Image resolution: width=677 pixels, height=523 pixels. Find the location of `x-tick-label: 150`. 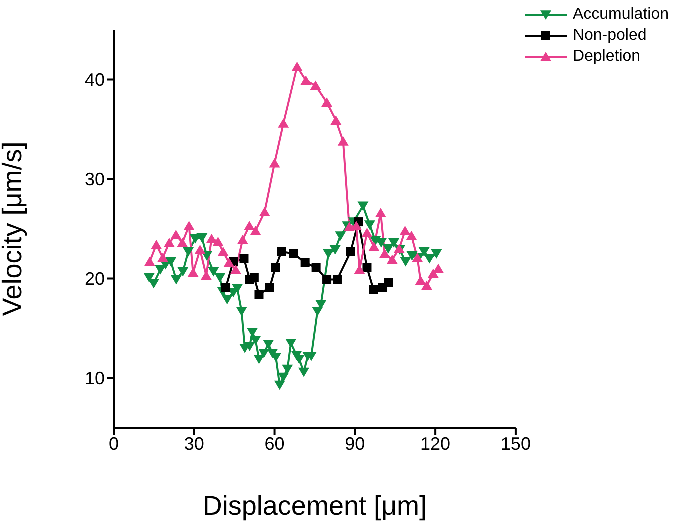

x-tick-label: 150 is located at coordinates (515, 444).